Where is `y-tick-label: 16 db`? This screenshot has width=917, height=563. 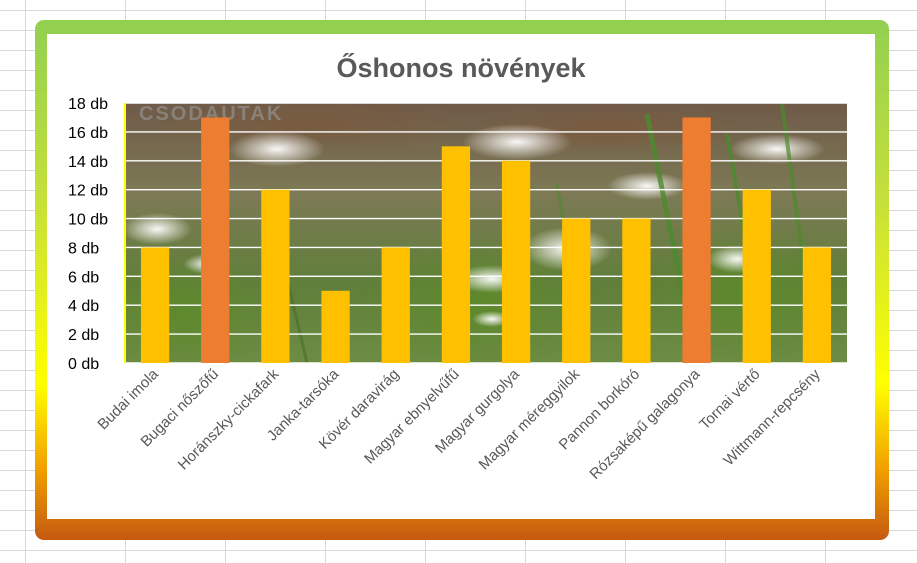
y-tick-label: 16 db is located at coordinates (88, 133).